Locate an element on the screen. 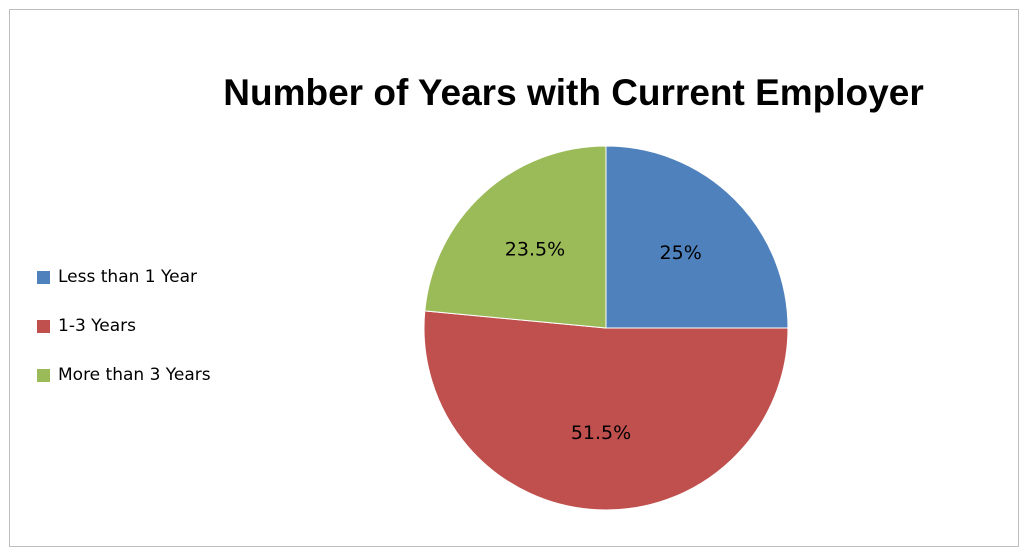 Image resolution: width=1030 pixels, height=558 pixels. legend-label: More than 3 Years is located at coordinates (134, 375).